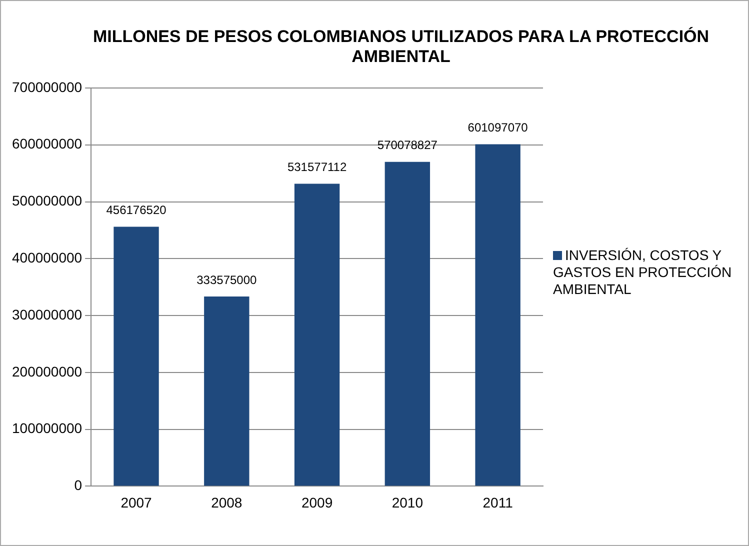 The image size is (749, 546). What do you see at coordinates (136, 210) in the screenshot?
I see `data-label: 456176520` at bounding box center [136, 210].